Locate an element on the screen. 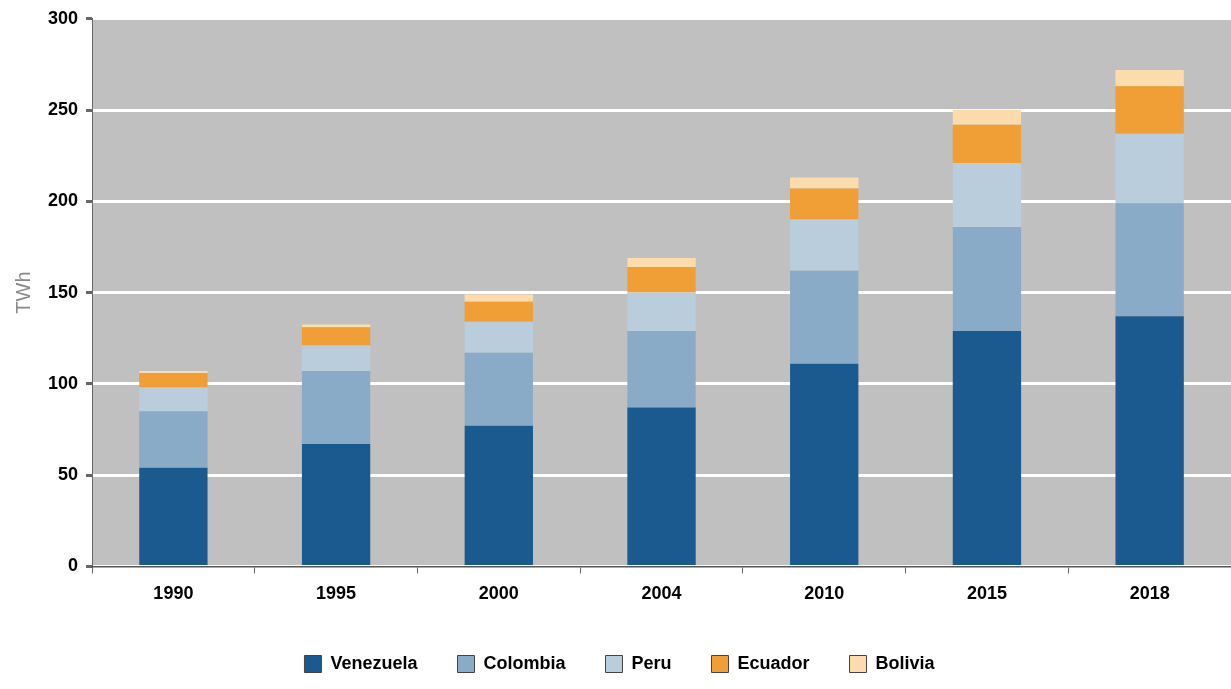 Image resolution: width=1231 pixels, height=689 pixels. y-tick-label: 100 is located at coordinates (63, 382).